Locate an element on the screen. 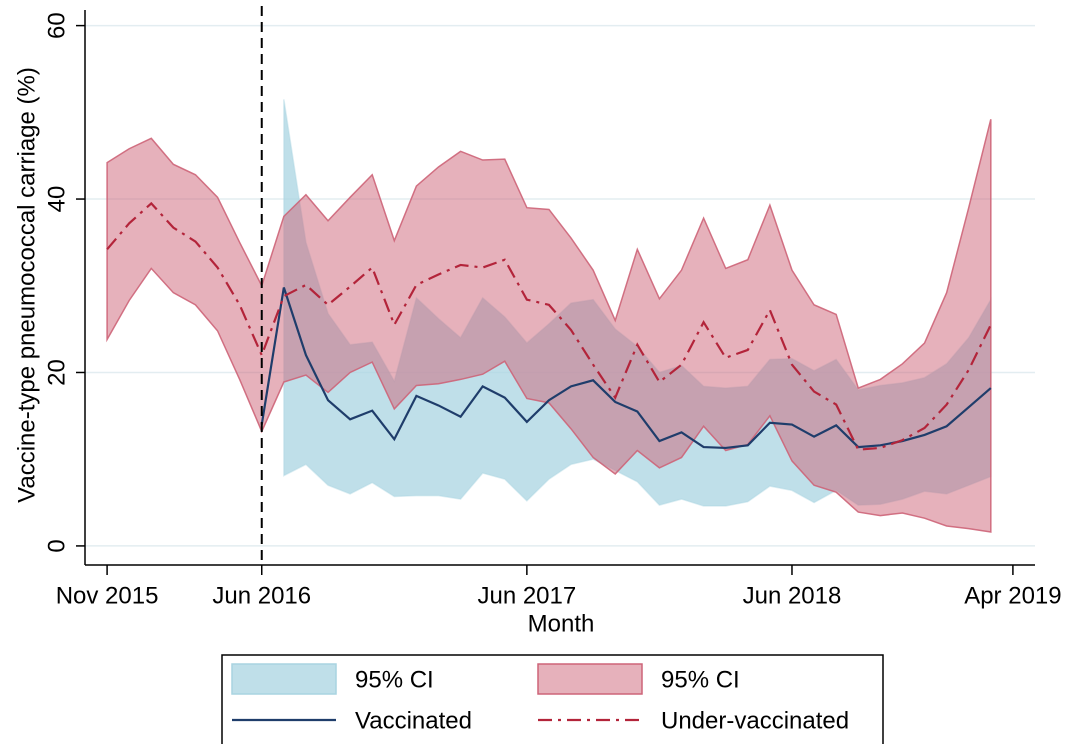 The height and width of the screenshot is (744, 1076). legend-label: Vaccinated is located at coordinates (413, 720).